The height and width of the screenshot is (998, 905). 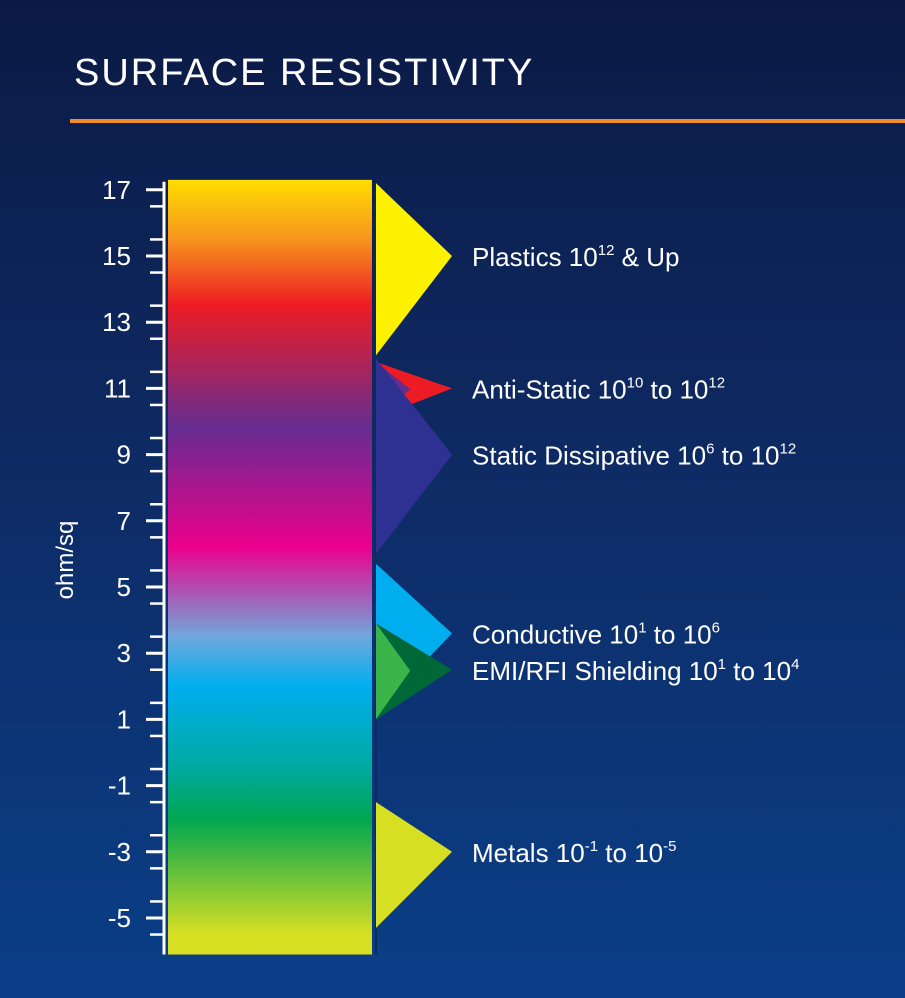 What do you see at coordinates (589, 456) in the screenshot?
I see `label-text: Static Dissipative 10` at bounding box center [589, 456].